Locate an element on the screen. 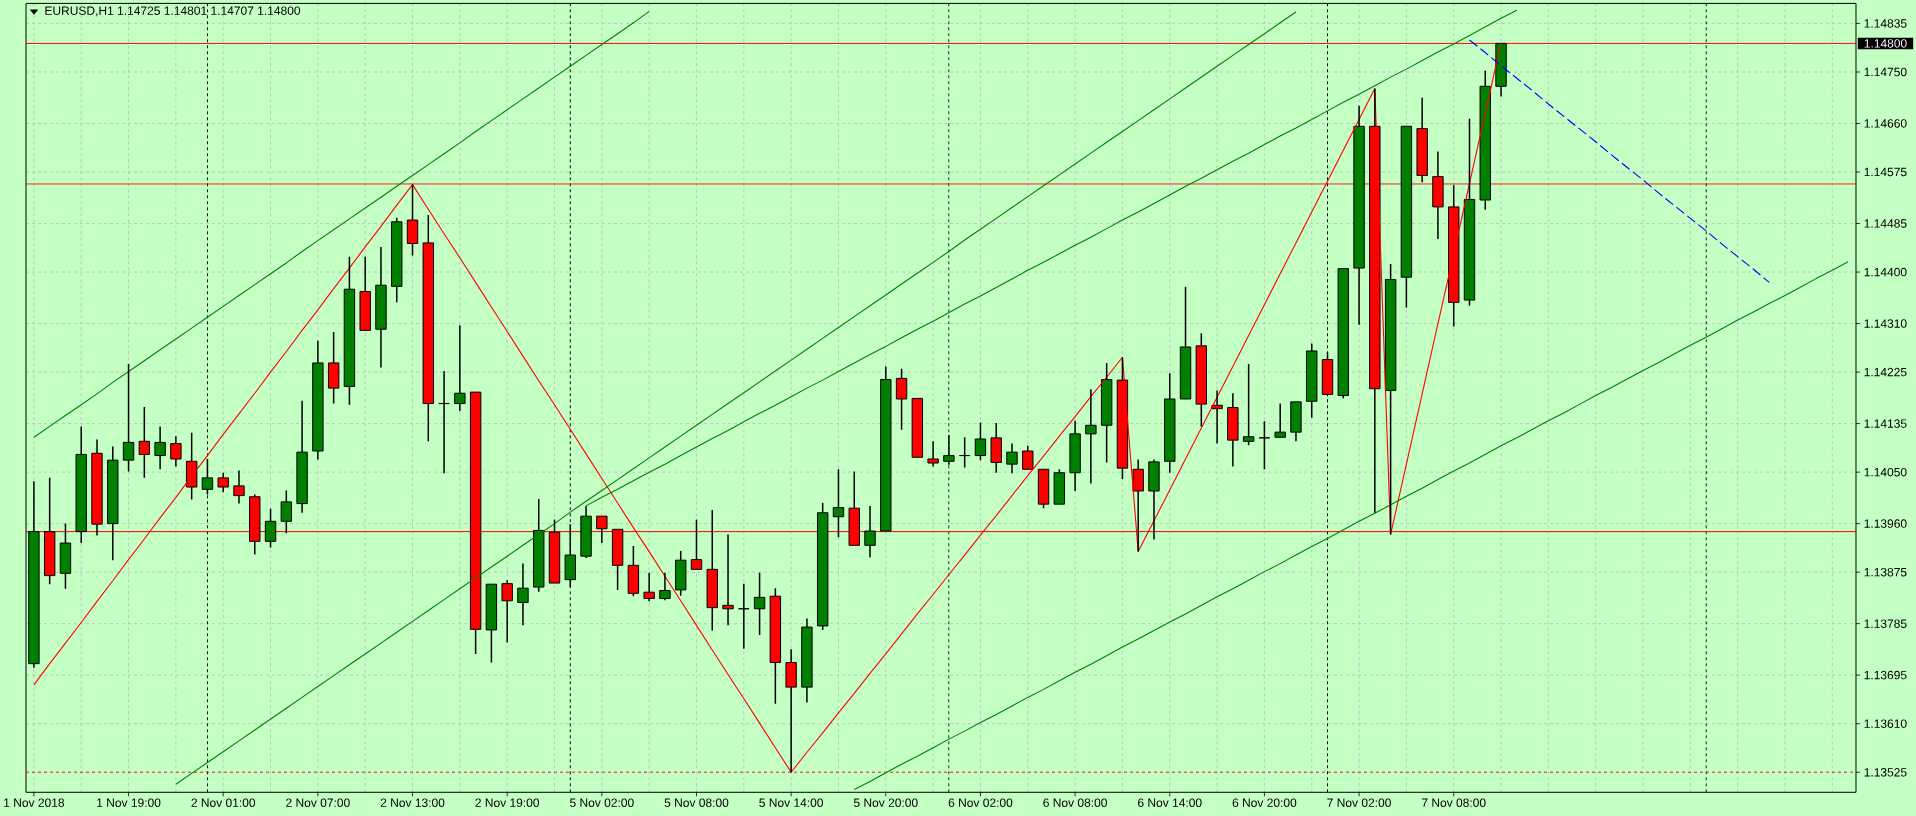 The image size is (1916, 816). y-tick-label: 1.14485 is located at coordinates (1885, 223).